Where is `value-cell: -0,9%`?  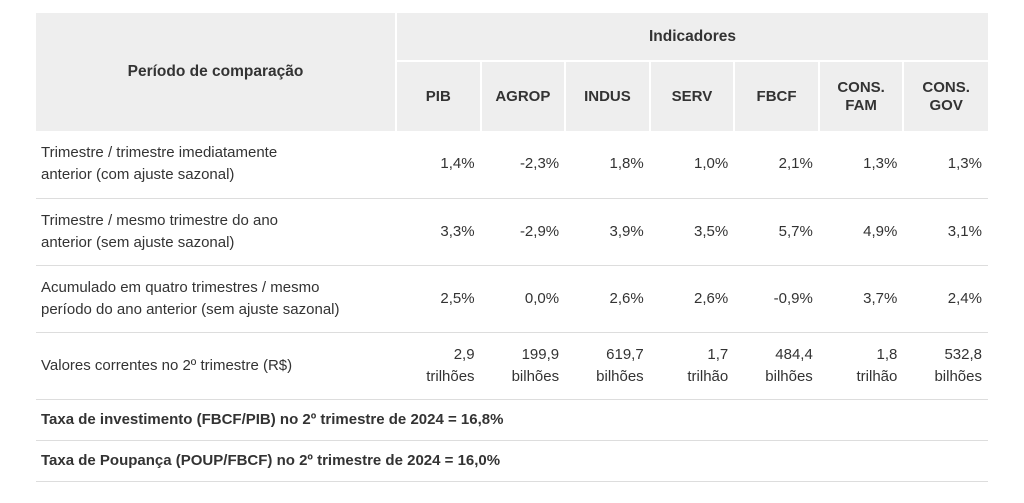 value-cell: -0,9% is located at coordinates (776, 299).